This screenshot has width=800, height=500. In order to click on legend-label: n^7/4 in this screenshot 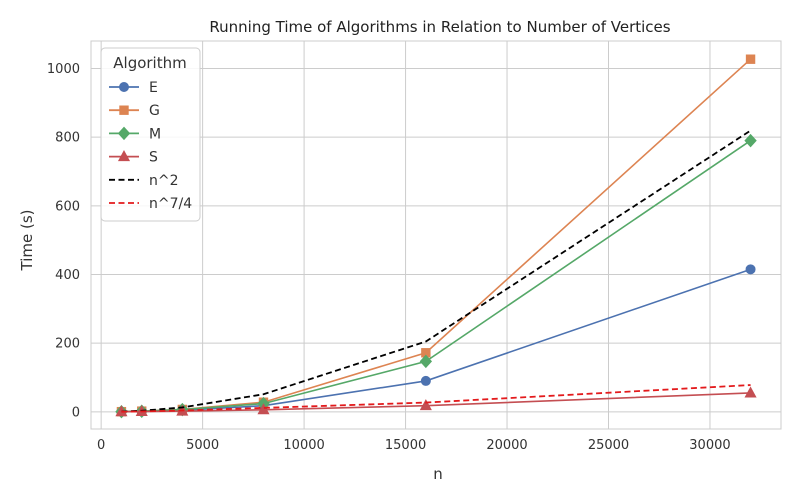, I will do `click(170, 204)`.